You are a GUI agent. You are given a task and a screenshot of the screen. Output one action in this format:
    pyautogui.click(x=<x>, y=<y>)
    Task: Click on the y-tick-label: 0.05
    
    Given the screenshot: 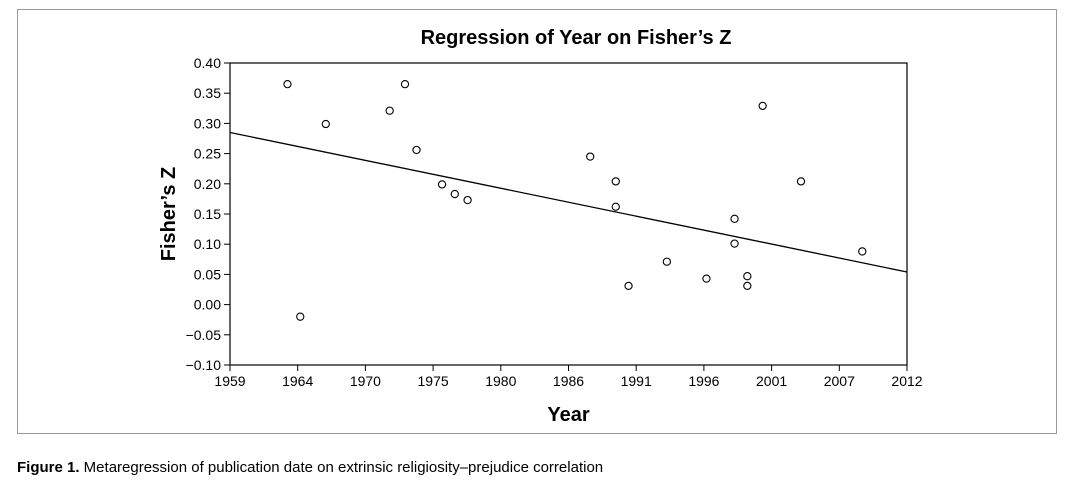 What is the action you would take?
    pyautogui.click(x=207, y=274)
    